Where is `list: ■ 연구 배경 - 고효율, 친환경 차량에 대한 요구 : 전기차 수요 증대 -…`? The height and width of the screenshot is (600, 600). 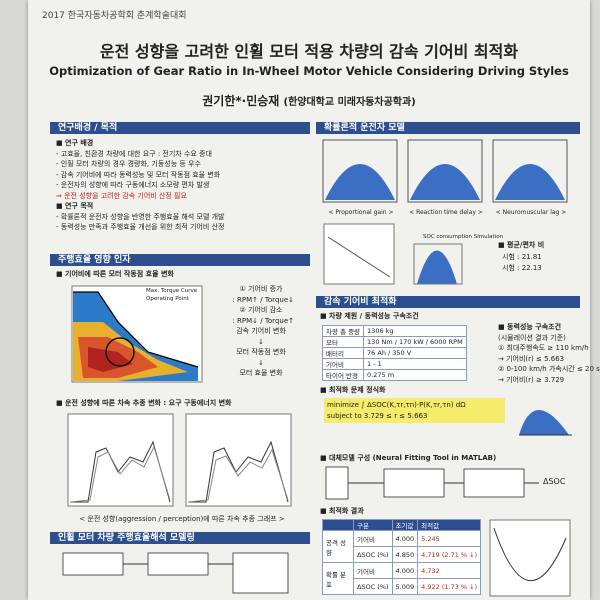 list: ■ 연구 배경 - 고효율, 친환경 차량에 대한 요구 : 전기차 수요 증대 -… is located at coordinates (140, 185).